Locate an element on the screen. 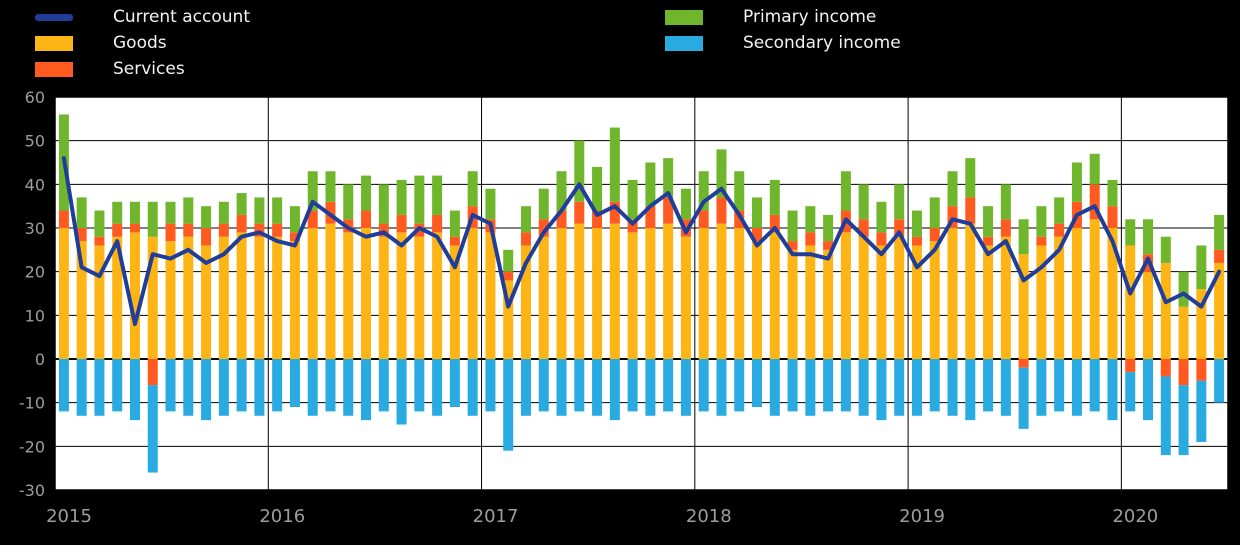  services-swatch is located at coordinates (54, 69).